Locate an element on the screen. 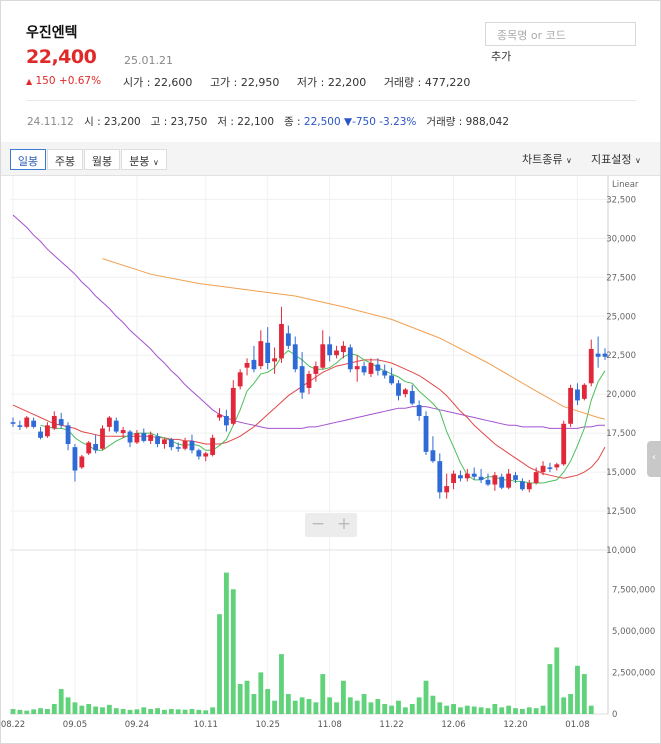 This screenshot has height=744, width=661. current-price: 22,400 is located at coordinates (61, 57).